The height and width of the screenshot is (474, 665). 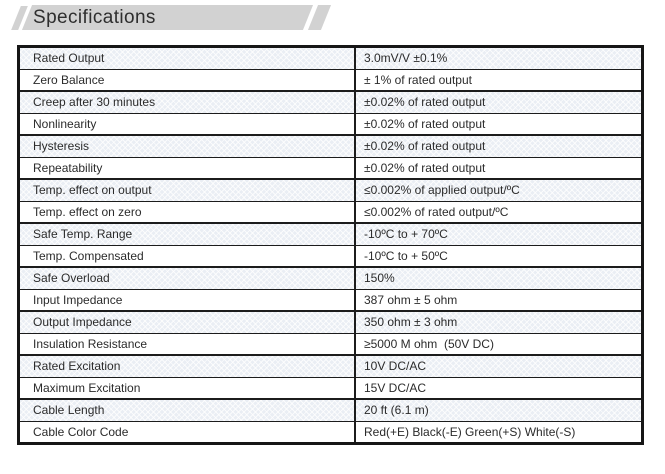 I want to click on spec-value: 150%, so click(x=499, y=277).